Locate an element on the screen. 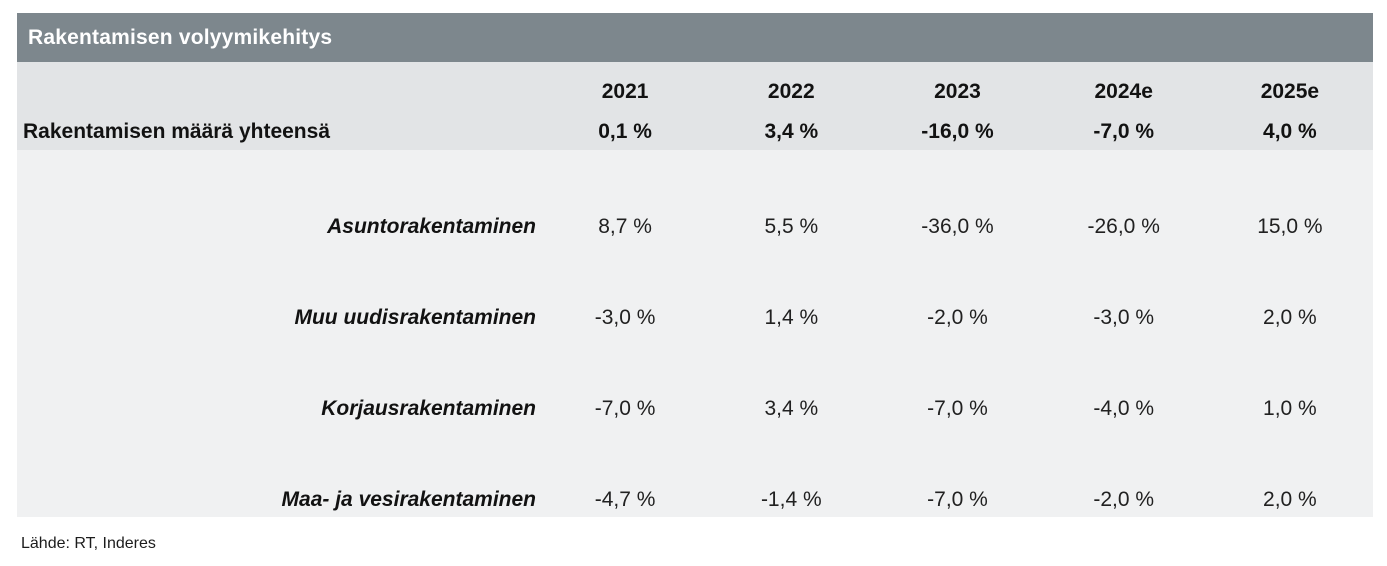  total-row-label: Rakentamisen määrä yhteensä is located at coordinates (176, 131).